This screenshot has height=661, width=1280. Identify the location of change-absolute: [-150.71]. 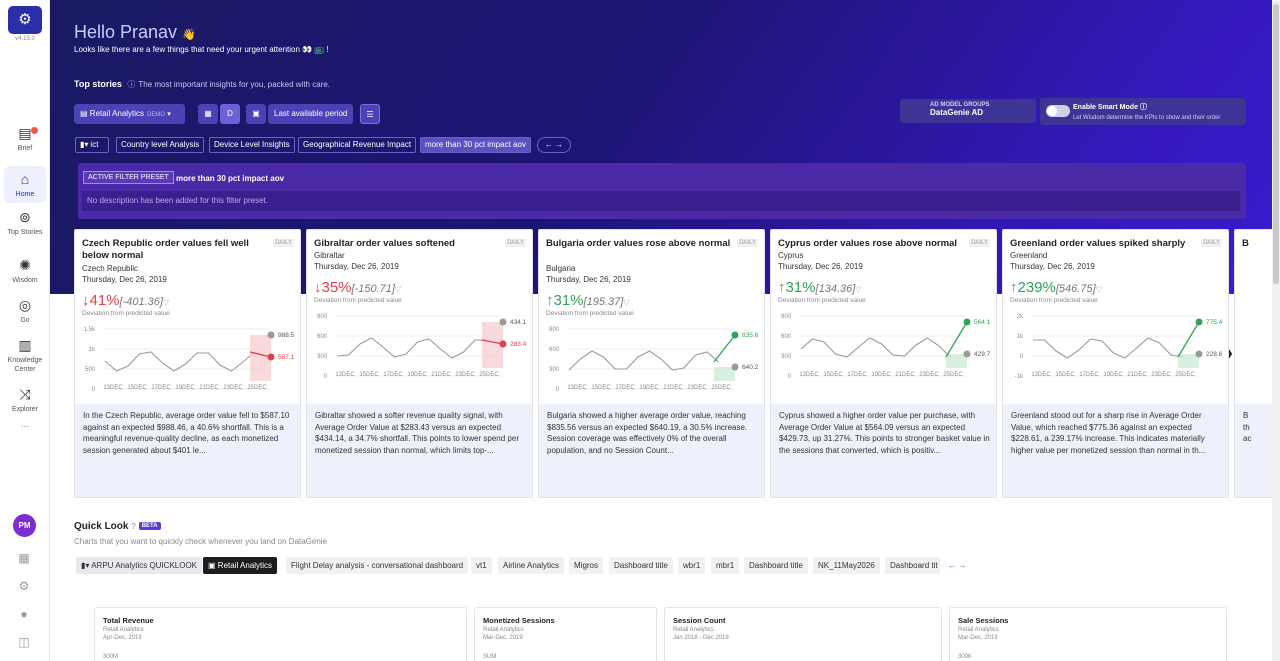
(373, 289).